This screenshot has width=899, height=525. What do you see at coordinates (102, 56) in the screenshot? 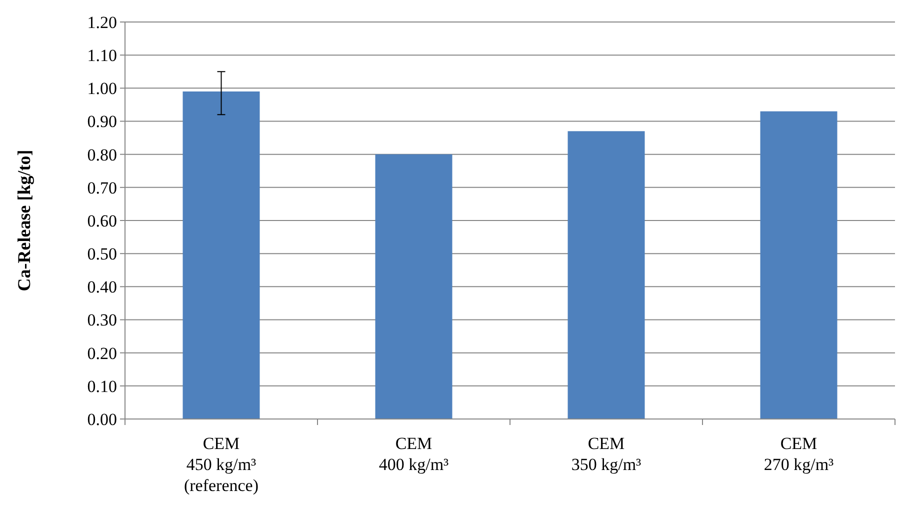
I see `y-tick-label: 1.10` at bounding box center [102, 56].